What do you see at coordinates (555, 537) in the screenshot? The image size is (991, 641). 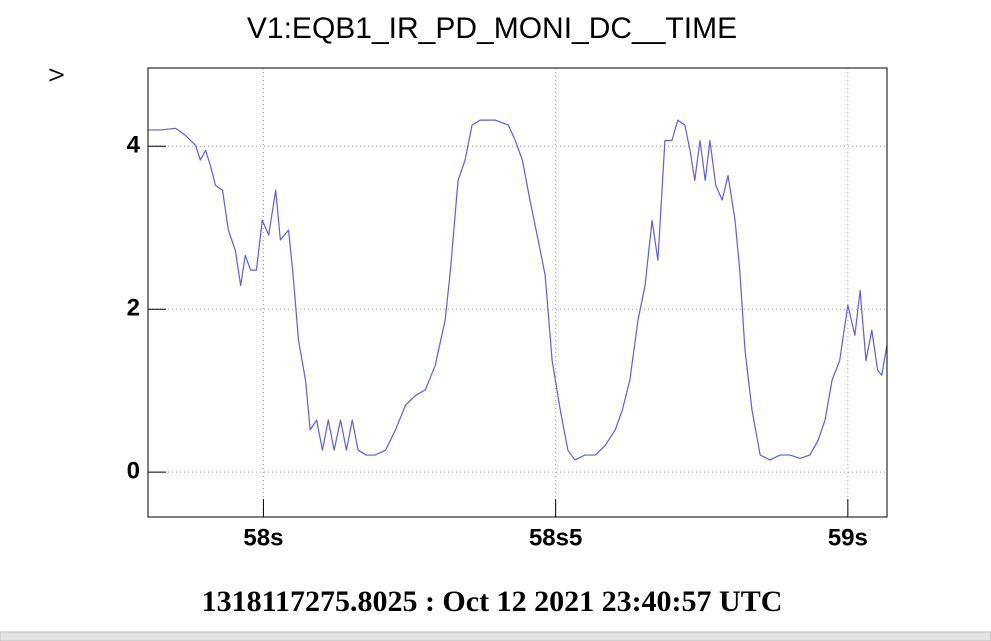 I see `x-tick-label: 58s5` at bounding box center [555, 537].